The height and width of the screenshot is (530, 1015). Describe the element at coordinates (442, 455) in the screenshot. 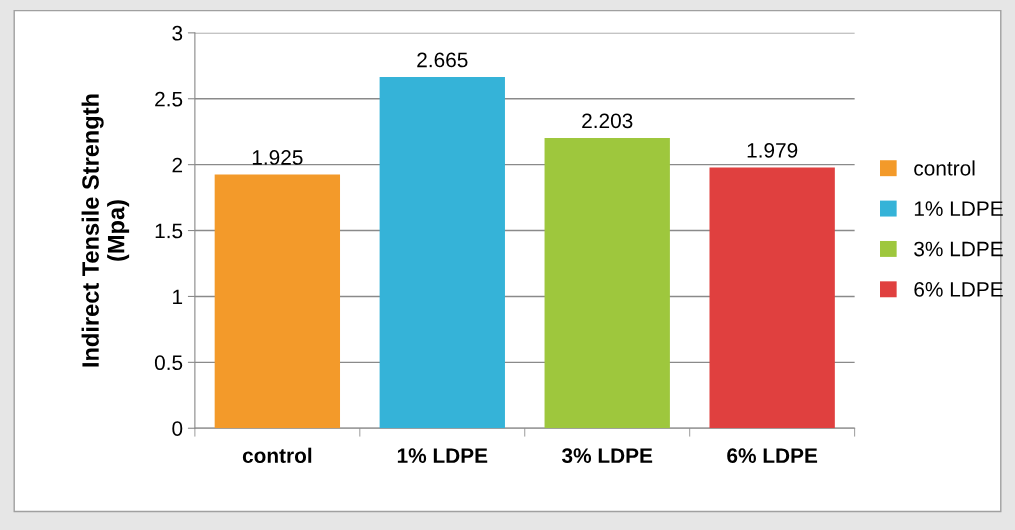

I see `x-tick-label: 1% LDPE` at that location.